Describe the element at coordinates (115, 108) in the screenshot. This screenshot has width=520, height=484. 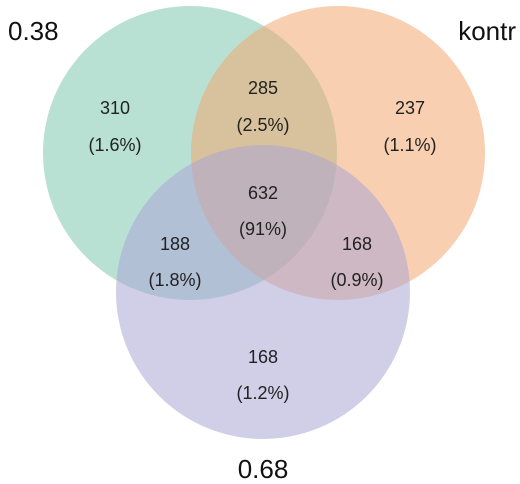
I see `region-a-only-count: 310` at that location.